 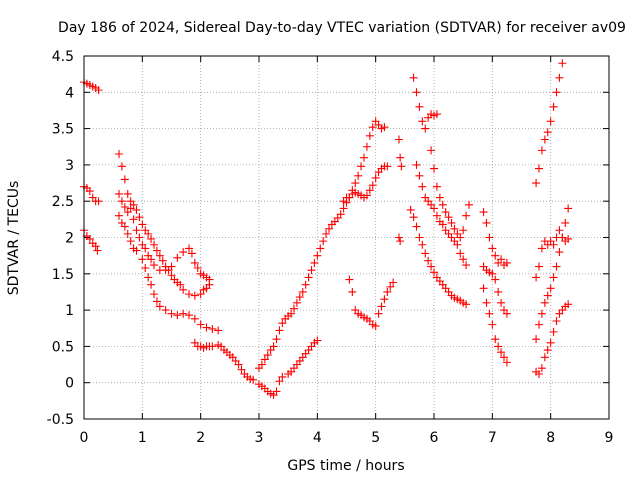 What do you see at coordinates (495, 239) in the screenshot?
I see `series-s16` at bounding box center [495, 239].